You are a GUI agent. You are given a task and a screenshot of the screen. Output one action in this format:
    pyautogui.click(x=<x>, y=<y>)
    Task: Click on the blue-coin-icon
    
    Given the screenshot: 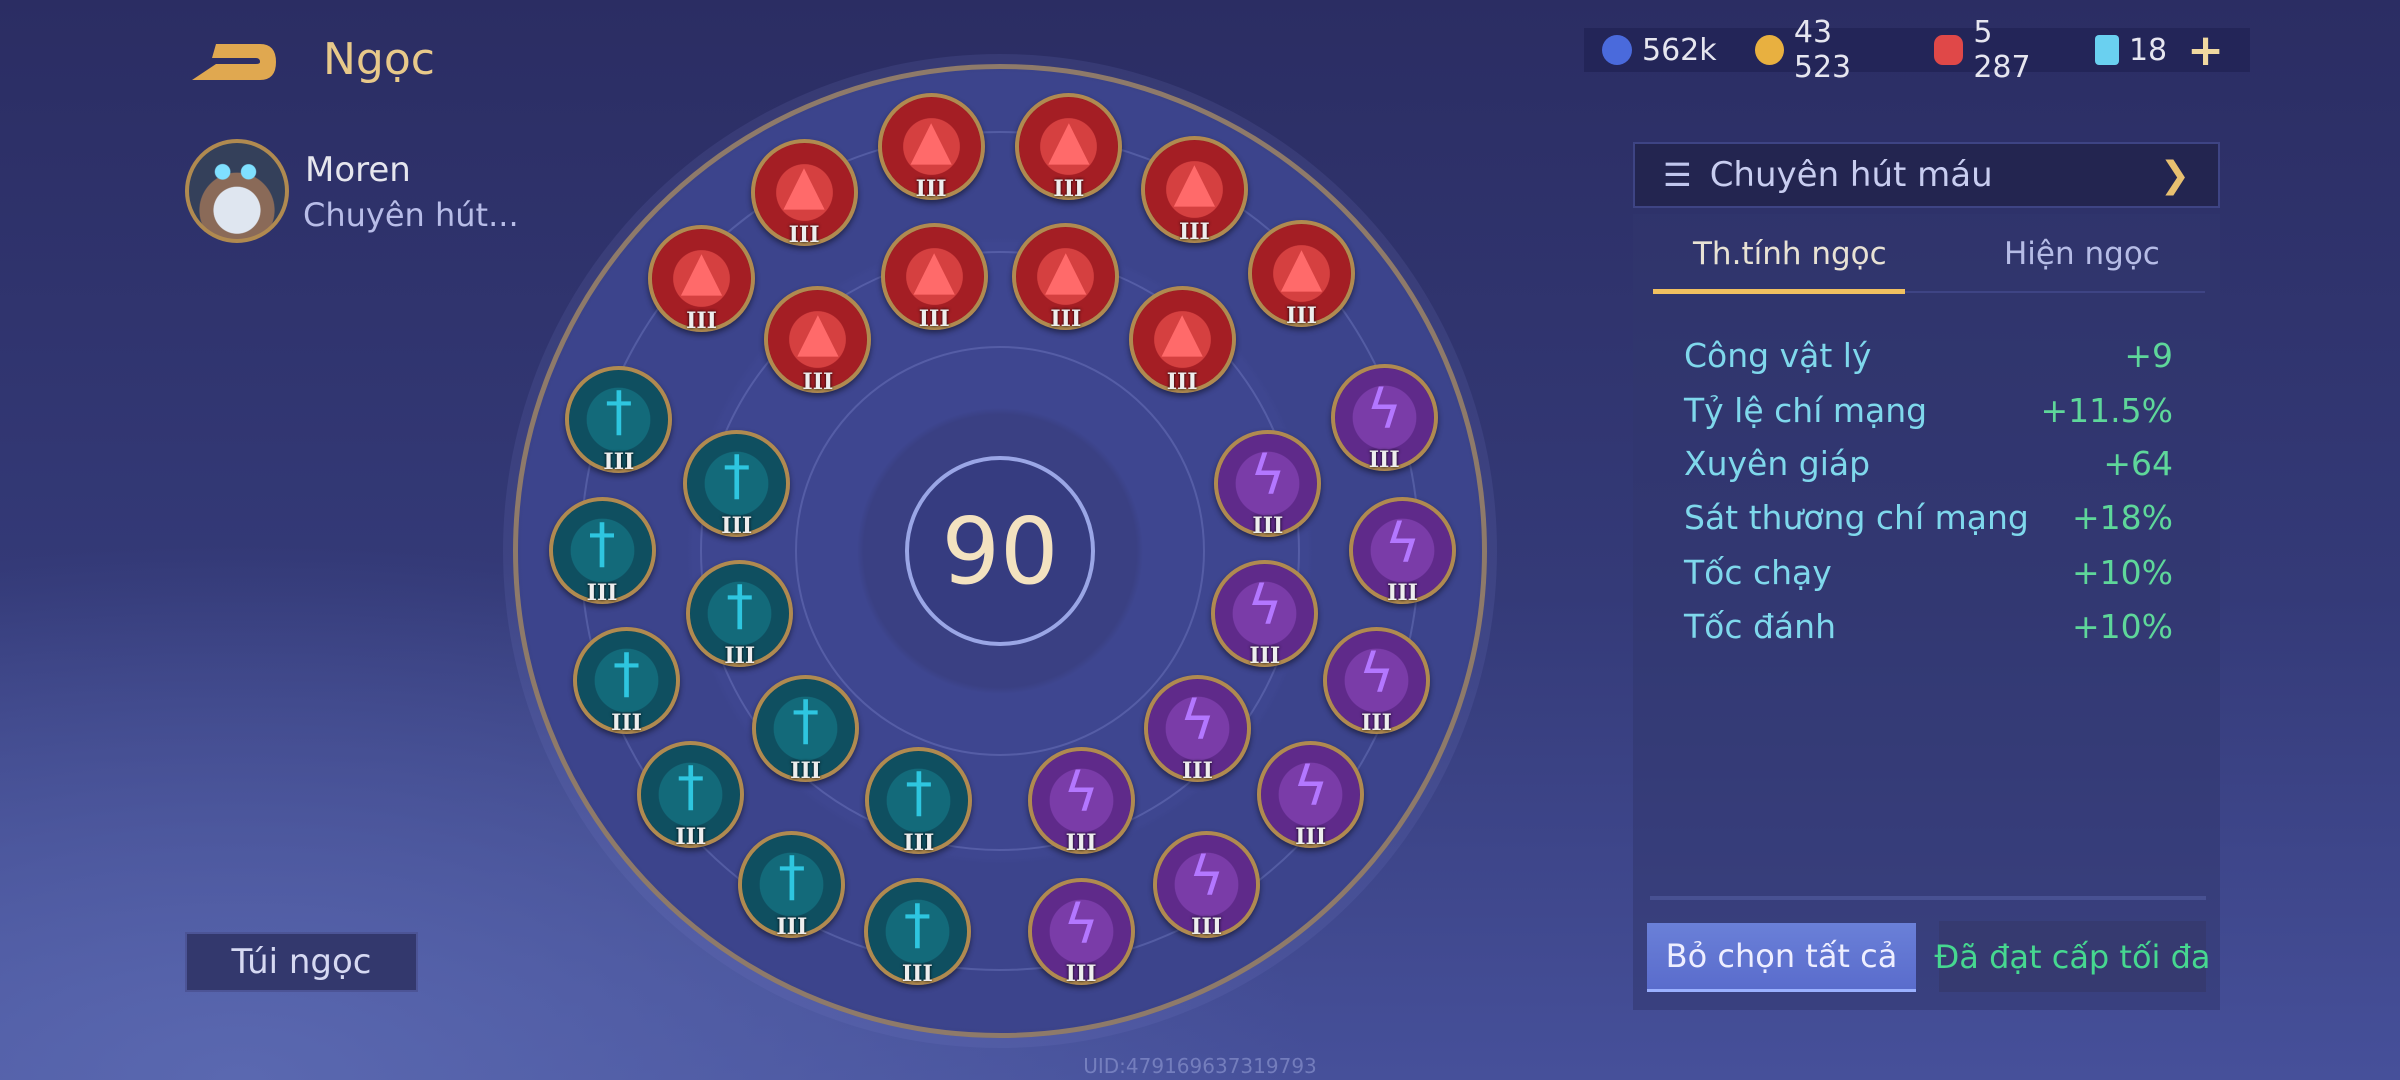 What is the action you would take?
    pyautogui.click(x=1617, y=50)
    